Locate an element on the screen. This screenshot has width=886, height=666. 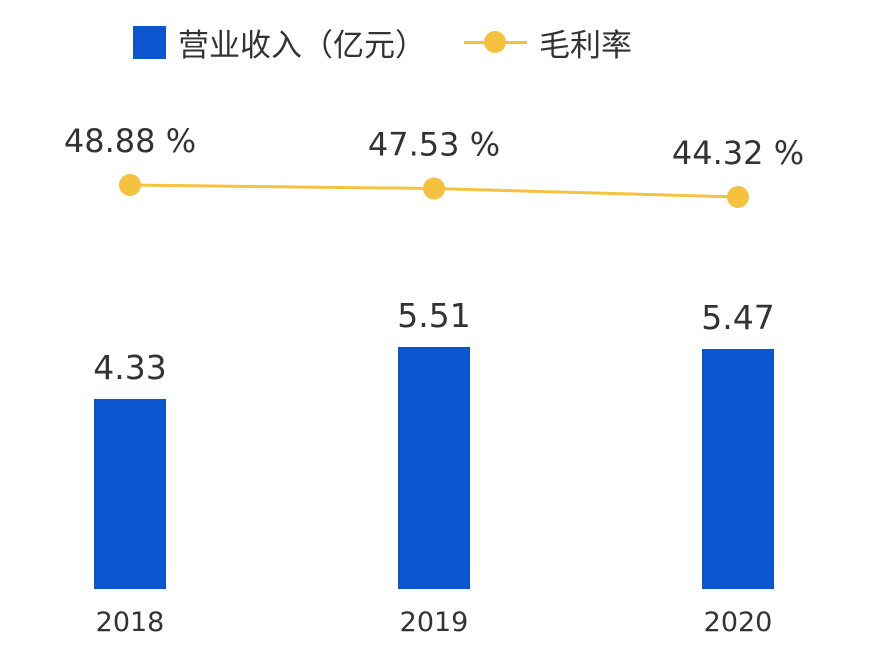
gross-margin-label-2020: 44.32 % is located at coordinates (738, 153).